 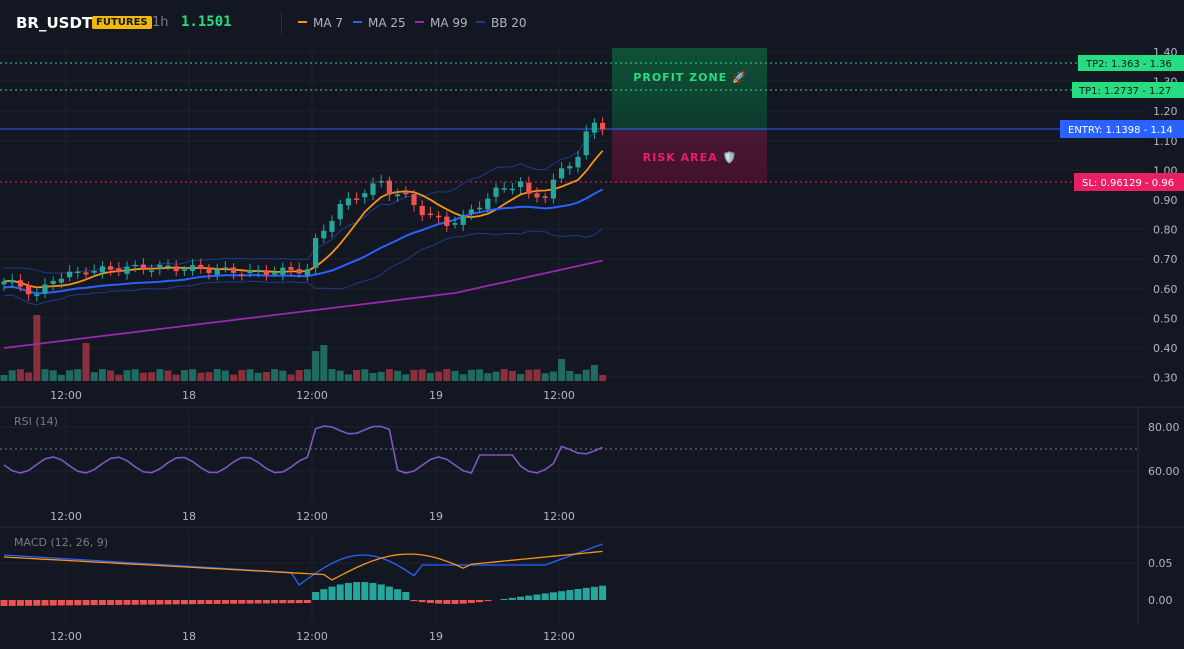 I want to click on legend-ma99-label: MA 99, so click(x=449, y=23).